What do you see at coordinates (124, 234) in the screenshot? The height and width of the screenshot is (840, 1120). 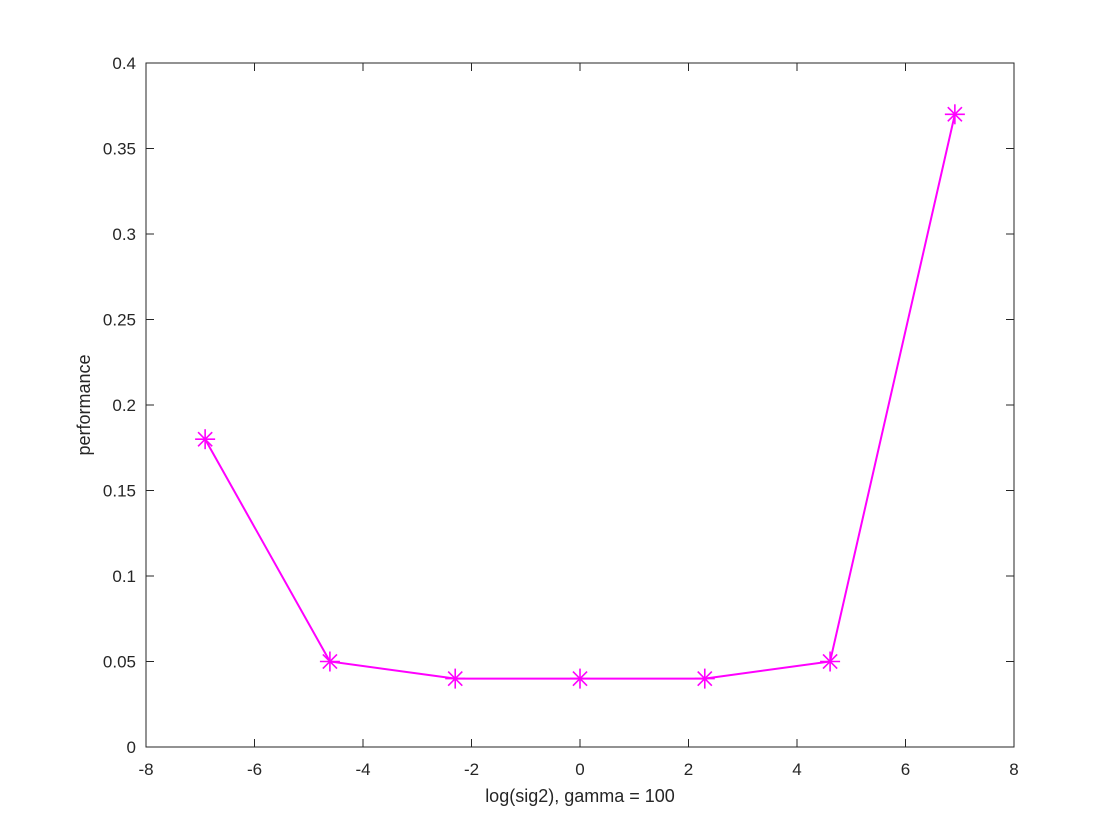 I see `y-tick-label: 0.3` at bounding box center [124, 234].